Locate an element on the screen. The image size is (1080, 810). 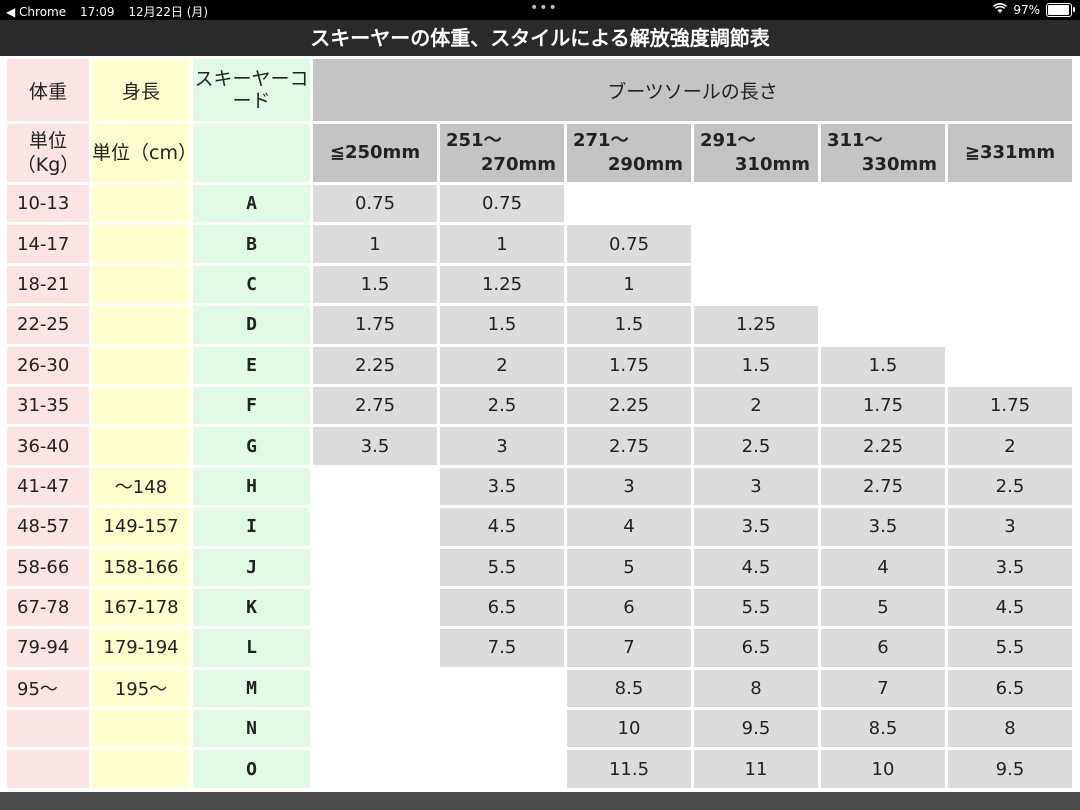
height-cell: 179-194 is located at coordinates (141, 648).